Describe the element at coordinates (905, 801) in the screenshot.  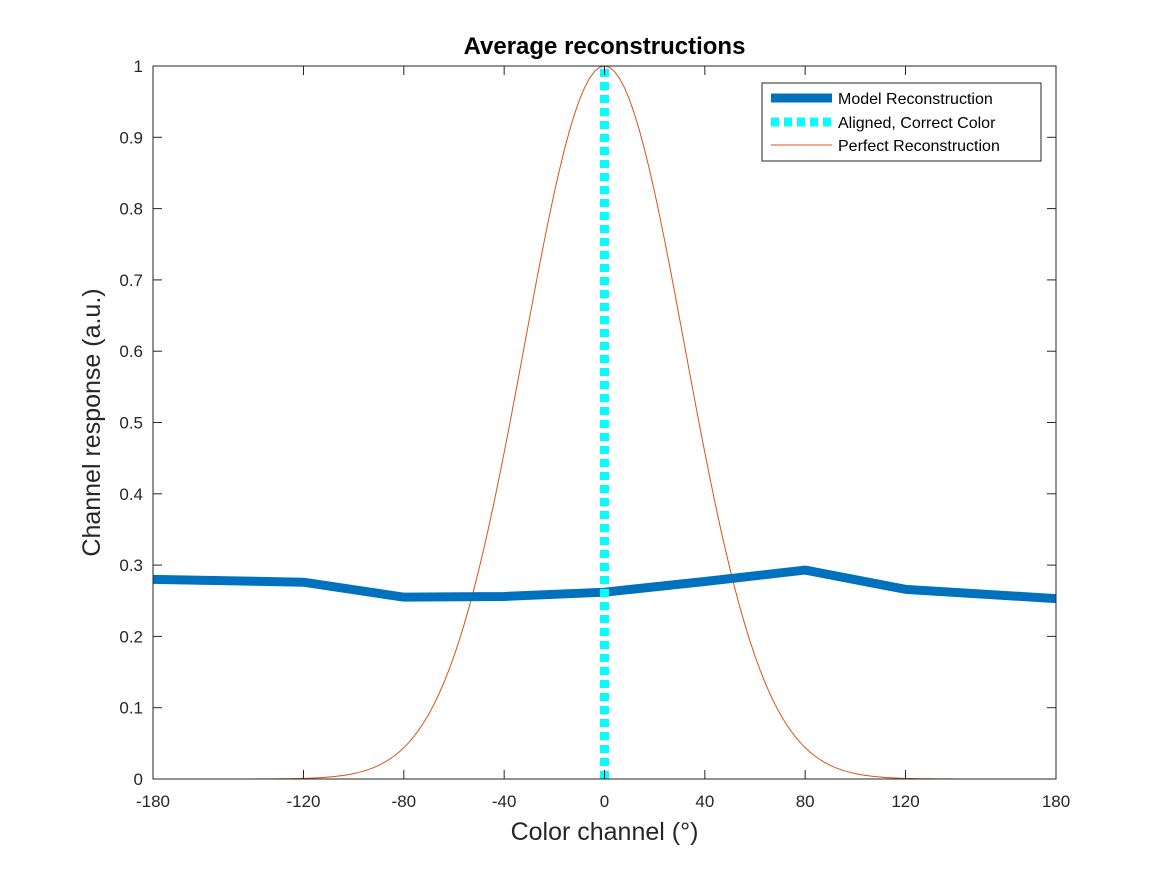
I see `x-tick-label: 120` at that location.